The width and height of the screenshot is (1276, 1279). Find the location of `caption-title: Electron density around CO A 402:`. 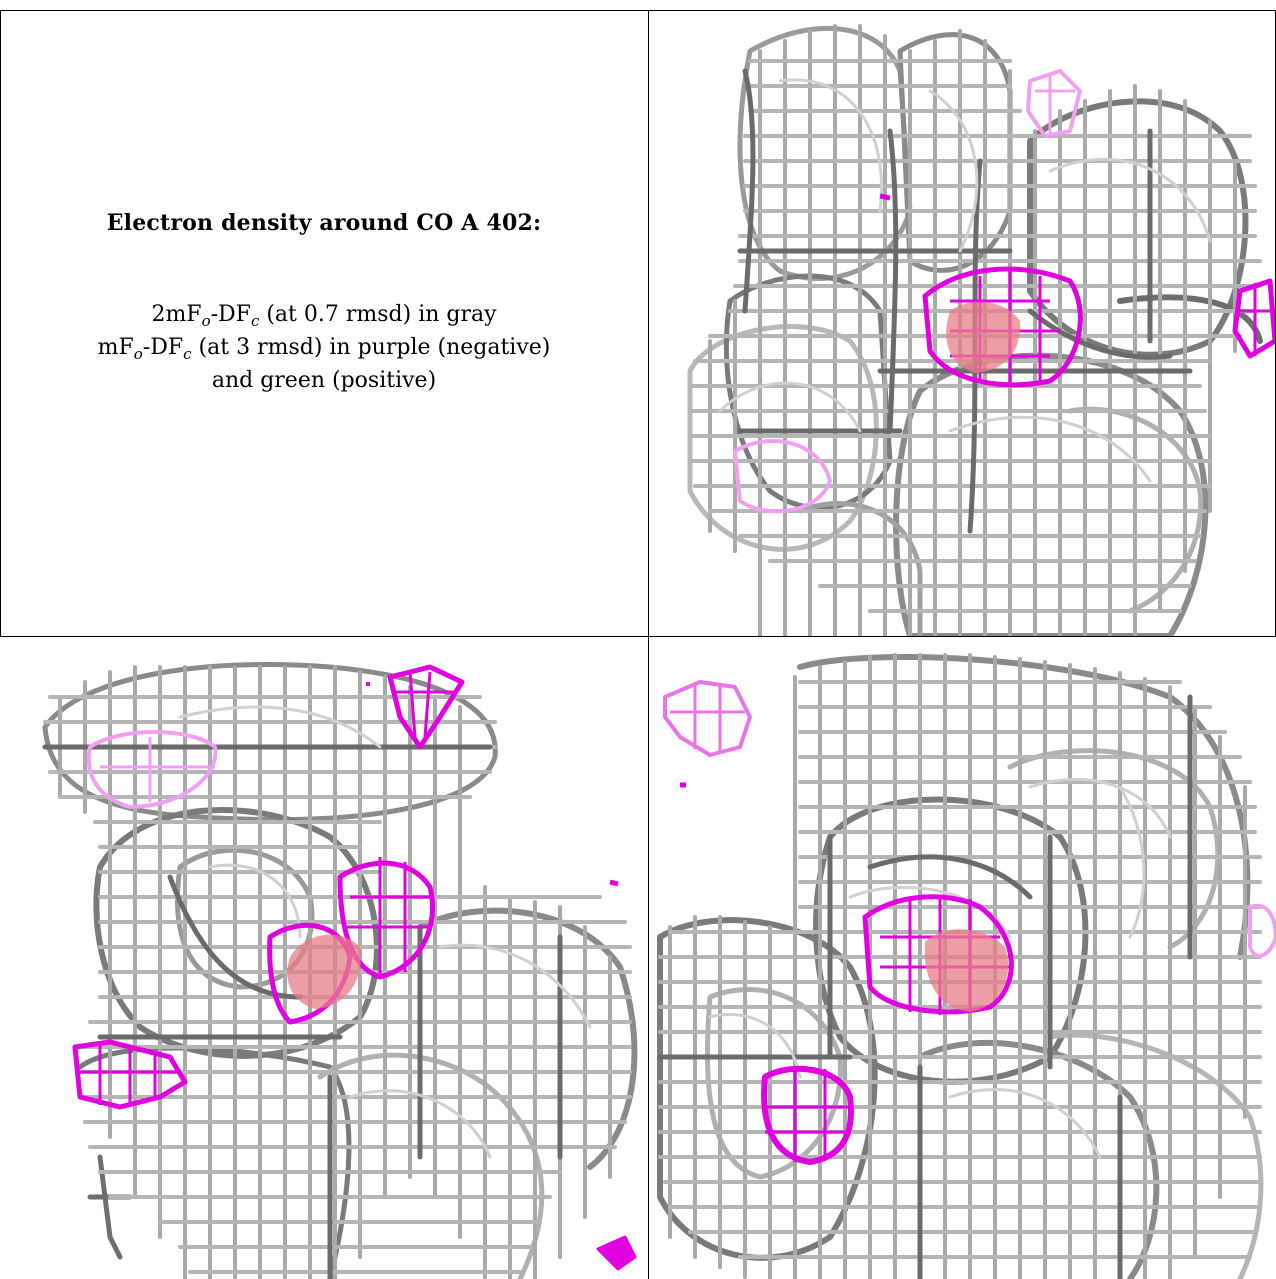

caption-title: Electron density around CO A 402: is located at coordinates (324, 223).